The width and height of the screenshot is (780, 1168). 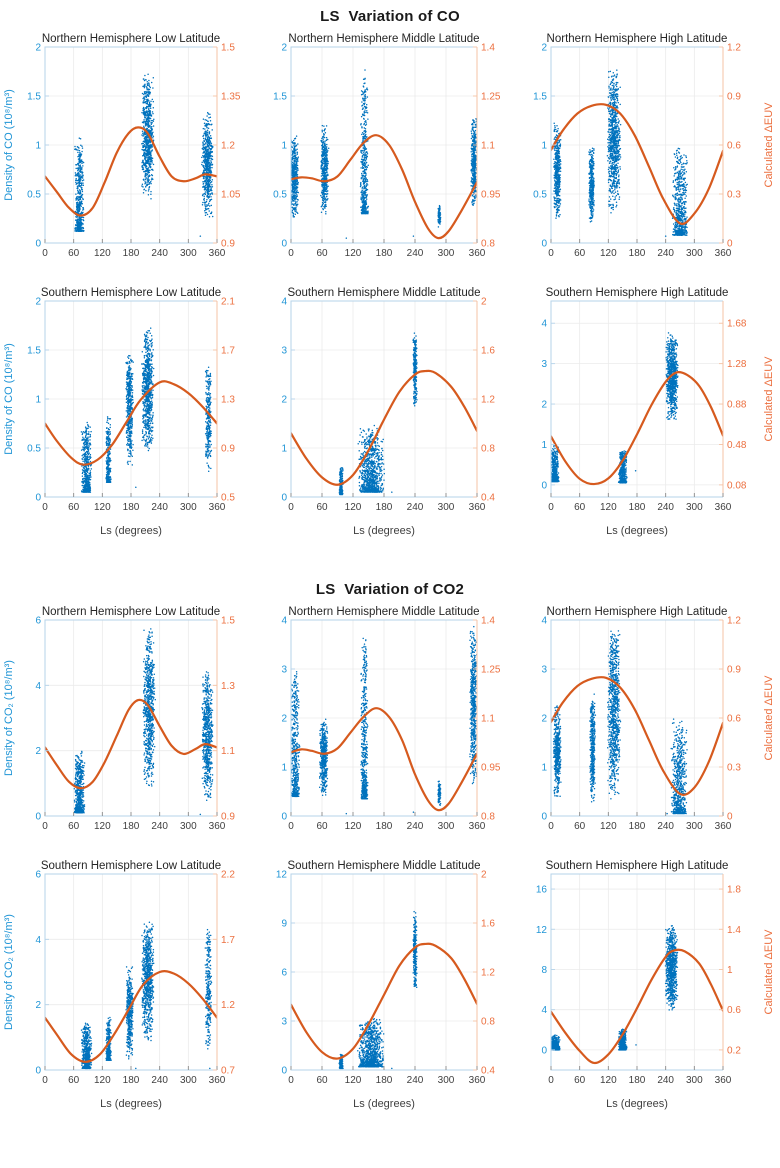 I want to click on svg-text: 0.5, so click(x=34, y=449).